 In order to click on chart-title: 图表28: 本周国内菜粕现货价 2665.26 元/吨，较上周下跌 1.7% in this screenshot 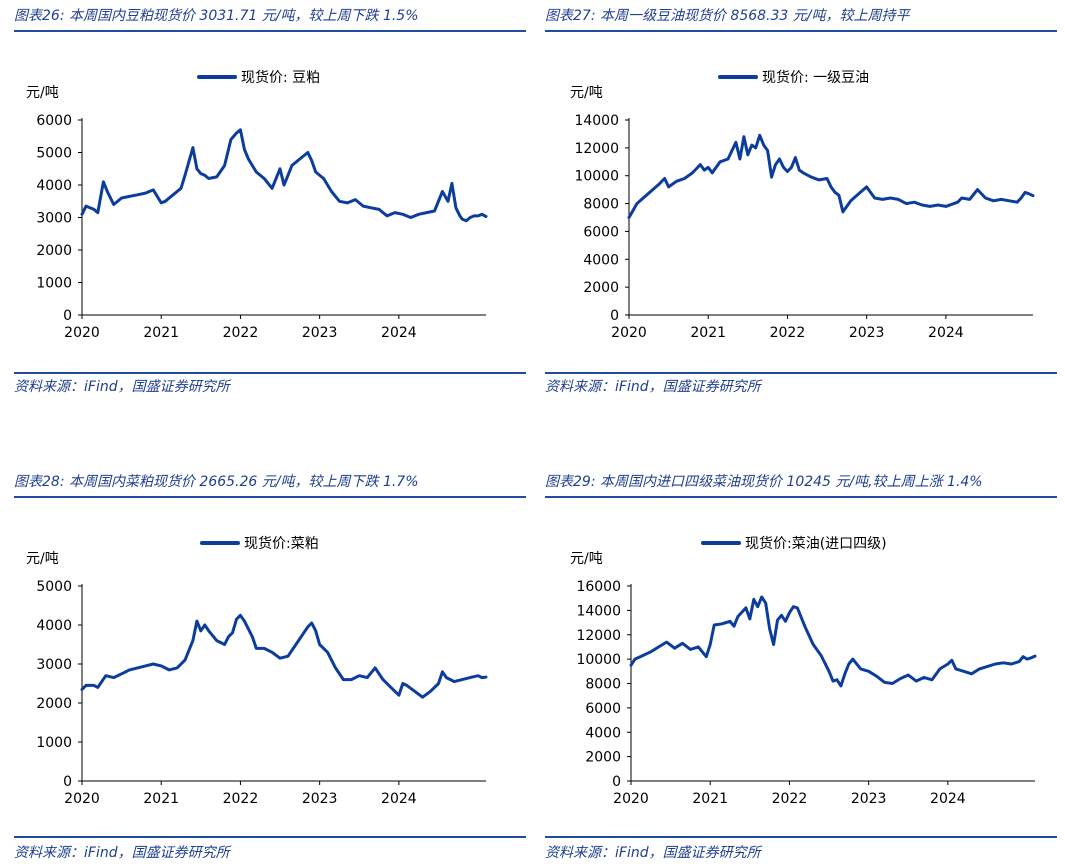, I will do `click(216, 482)`.